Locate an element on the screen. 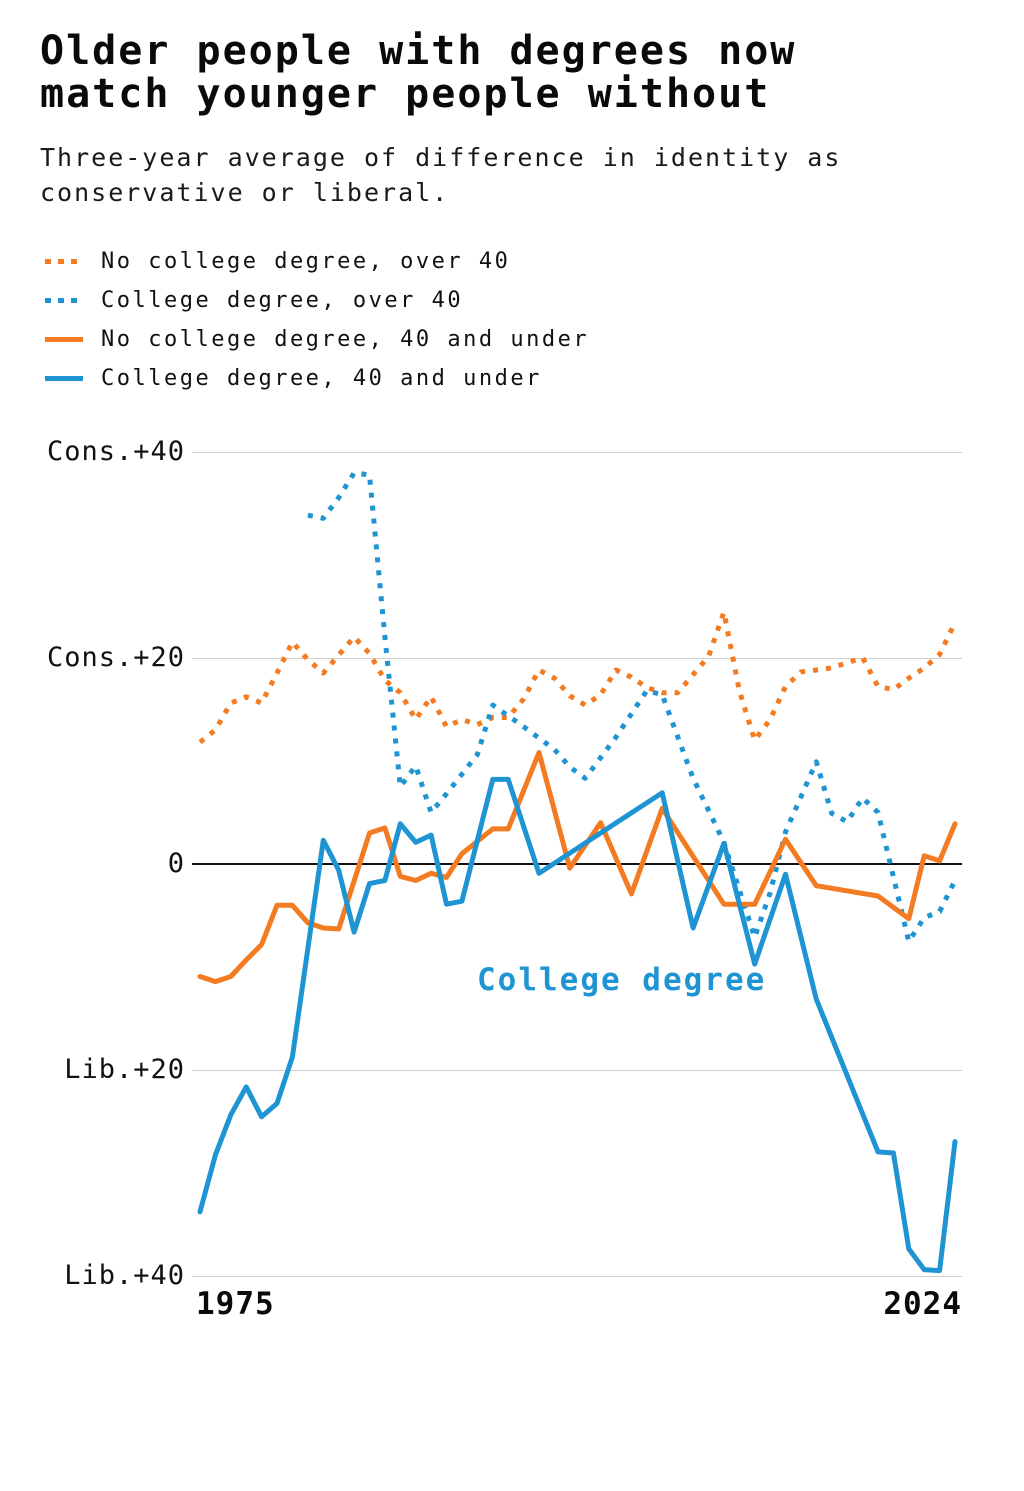 This screenshot has width=1024, height=1491. annotation-college-degree: College degree is located at coordinates (622, 980).